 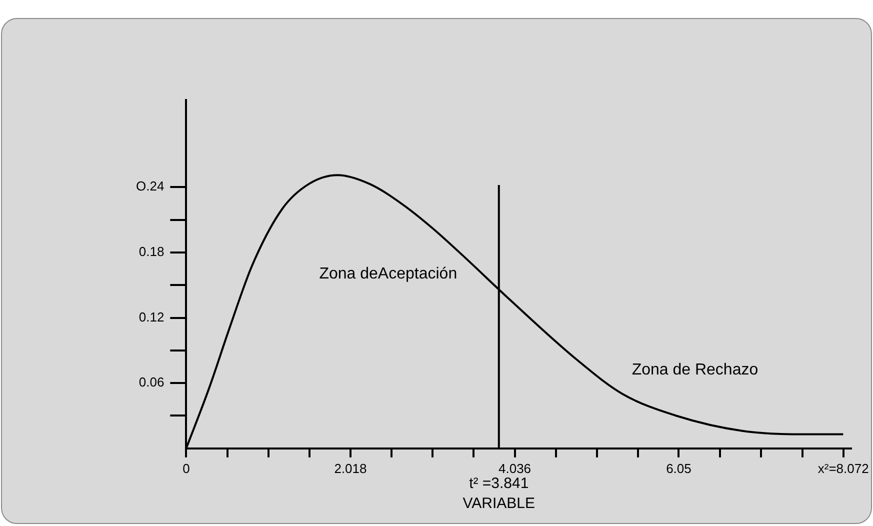 I want to click on x-tick-label: 4.036, so click(x=515, y=468).